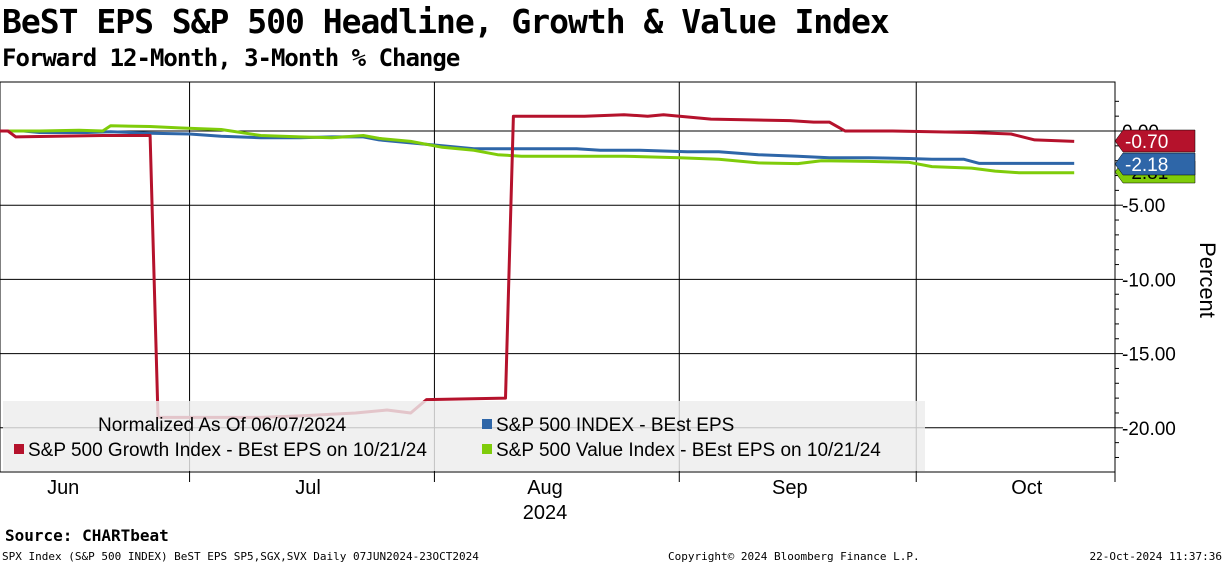  What do you see at coordinates (1149, 280) in the screenshot?
I see `y-tick-label: -10.00` at bounding box center [1149, 280].